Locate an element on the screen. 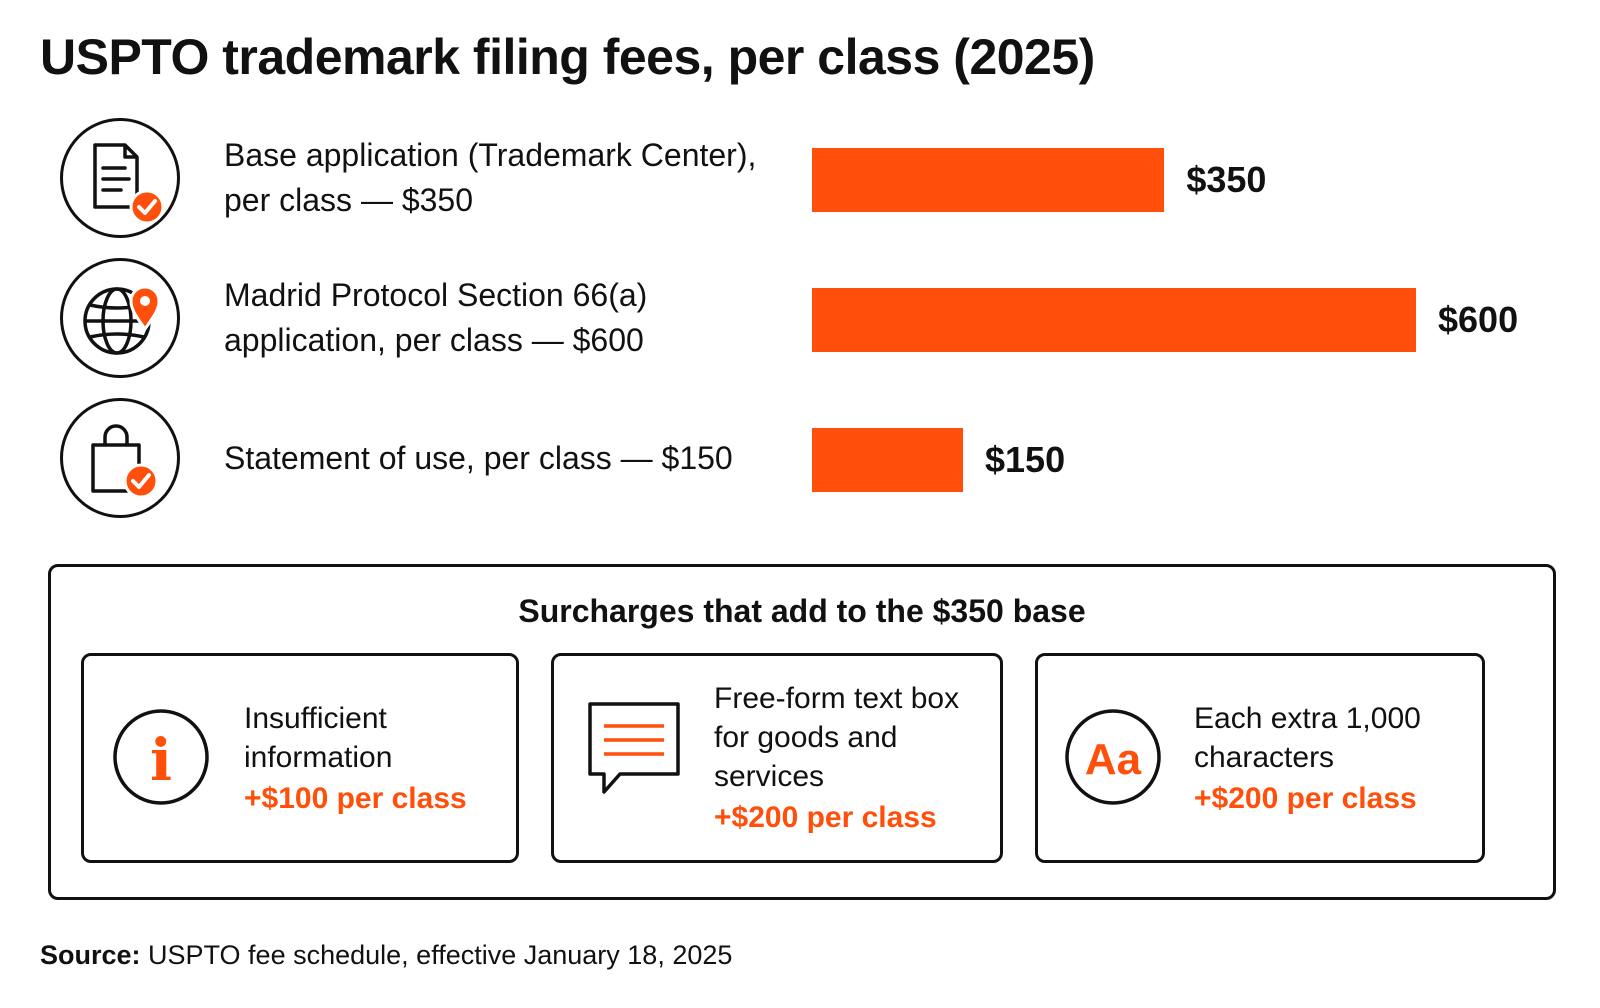  info-icon: i is located at coordinates (161, 759).